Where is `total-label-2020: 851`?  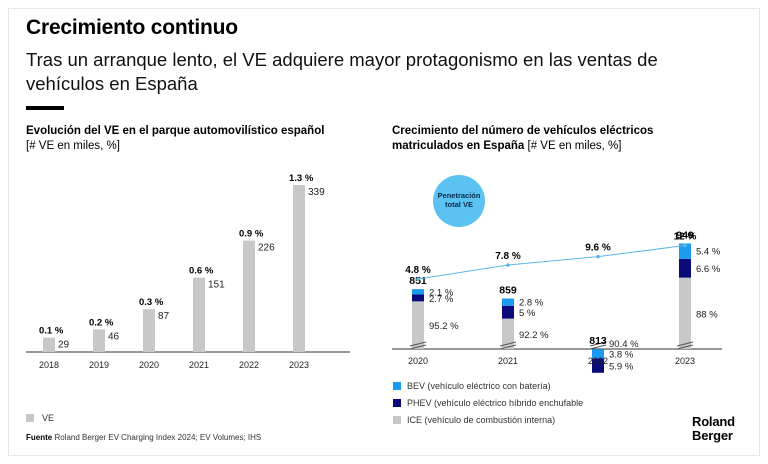 total-label-2020: 851 is located at coordinates (418, 281).